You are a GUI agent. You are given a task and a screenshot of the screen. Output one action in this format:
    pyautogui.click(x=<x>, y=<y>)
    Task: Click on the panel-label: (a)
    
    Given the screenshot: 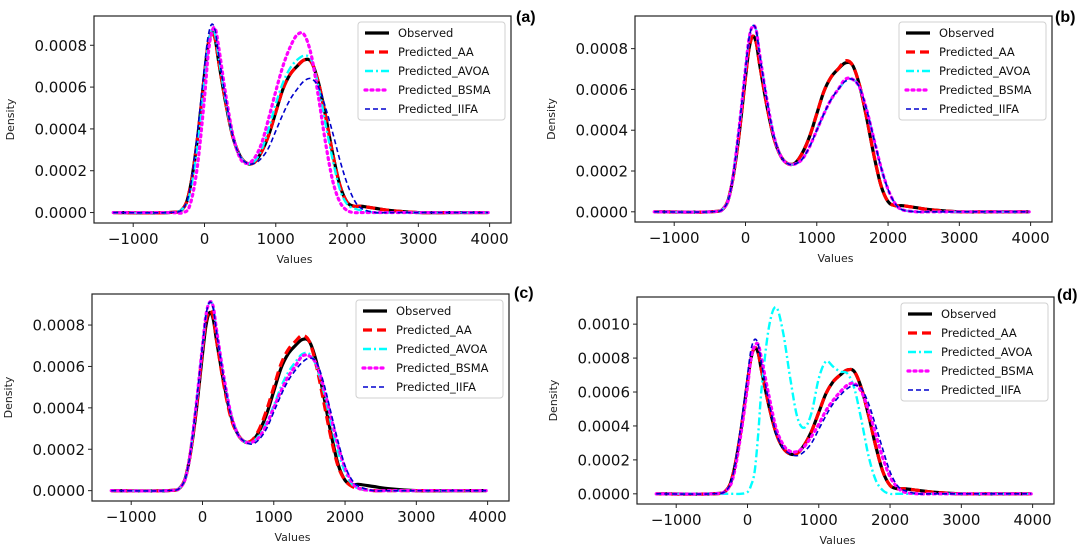 What is the action you would take?
    pyautogui.click(x=526, y=17)
    